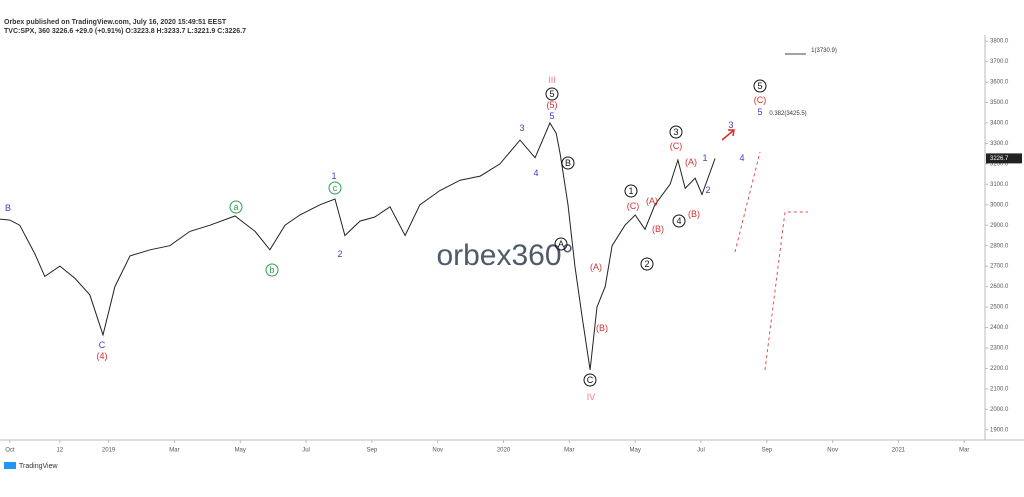 Image resolution: width=1024 pixels, height=497 pixels. Describe the element at coordinates (999, 287) in the screenshot. I see `y-tick-label: 2600.0` at that location.